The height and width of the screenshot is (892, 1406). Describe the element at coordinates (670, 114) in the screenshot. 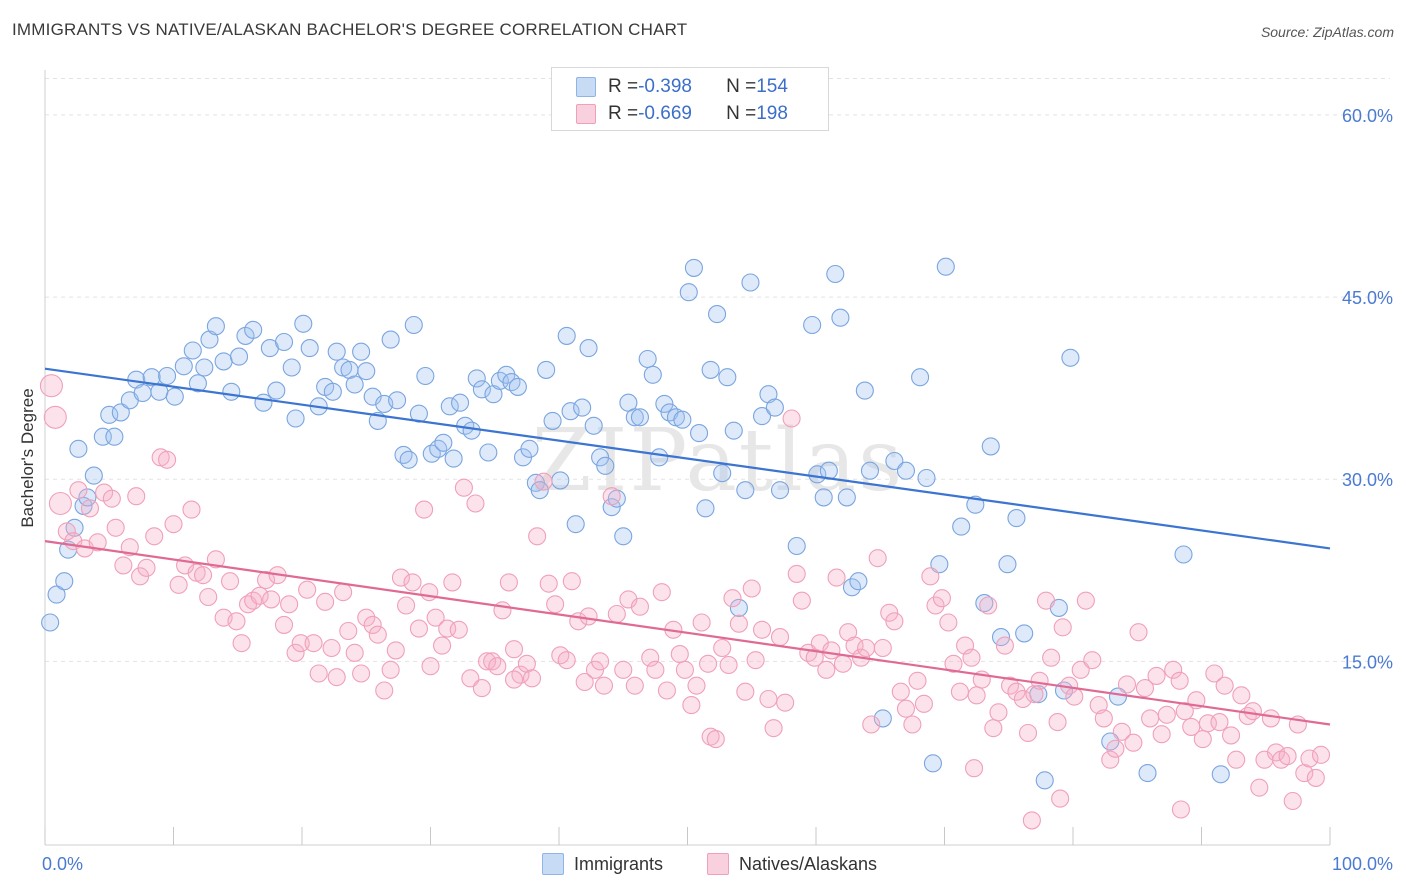

I see `stats-row-natives: R = -0.669 N = 198` at that location.